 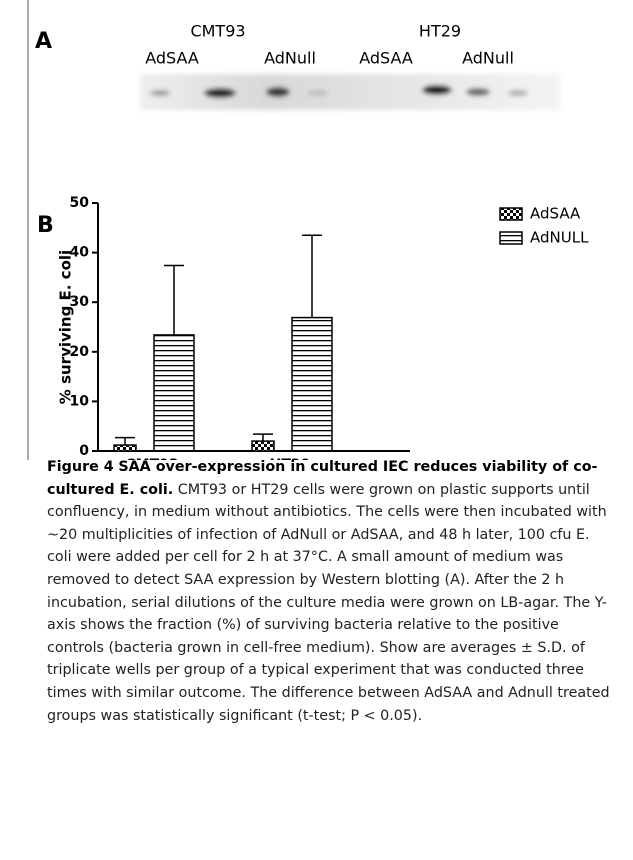 I want to click on panel-label: A, so click(x=43, y=41).